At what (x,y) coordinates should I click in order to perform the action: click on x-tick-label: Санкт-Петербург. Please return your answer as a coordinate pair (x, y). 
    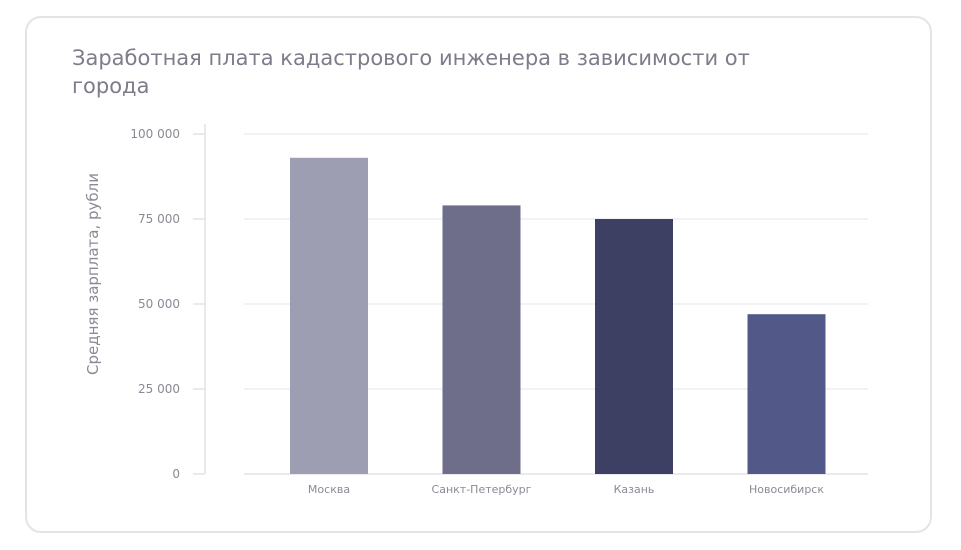
    Looking at the image, I should click on (482, 489).